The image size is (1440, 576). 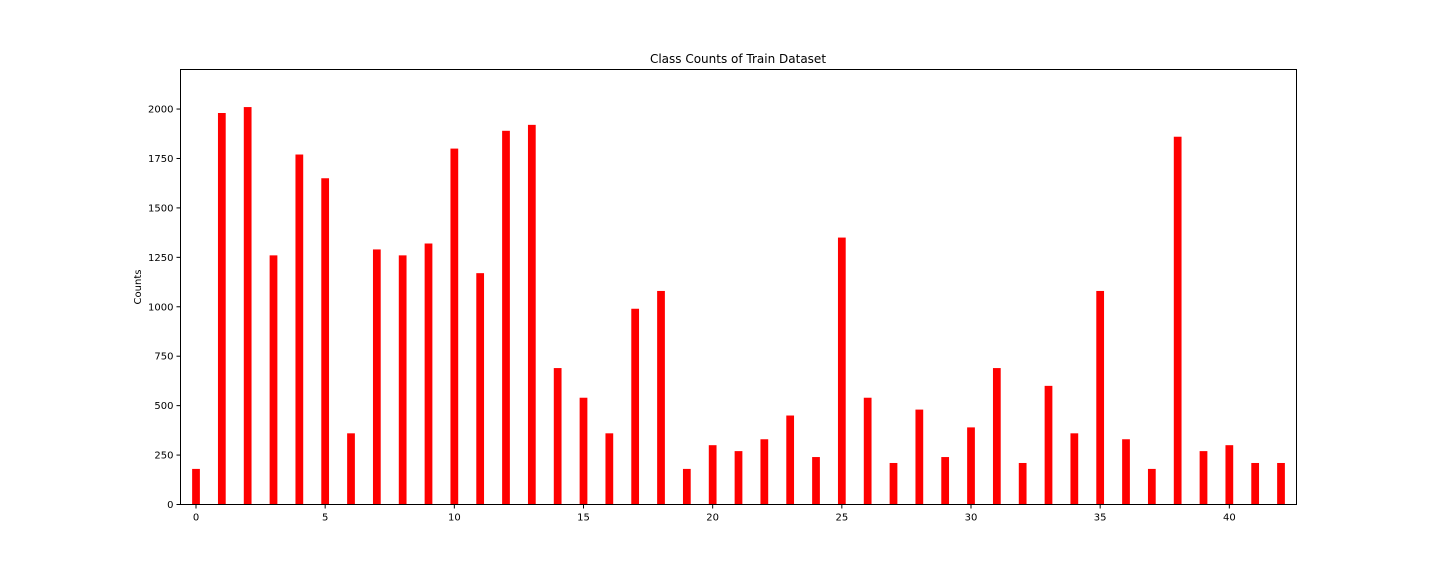 I want to click on x-tick-label: 15, so click(x=583, y=518).